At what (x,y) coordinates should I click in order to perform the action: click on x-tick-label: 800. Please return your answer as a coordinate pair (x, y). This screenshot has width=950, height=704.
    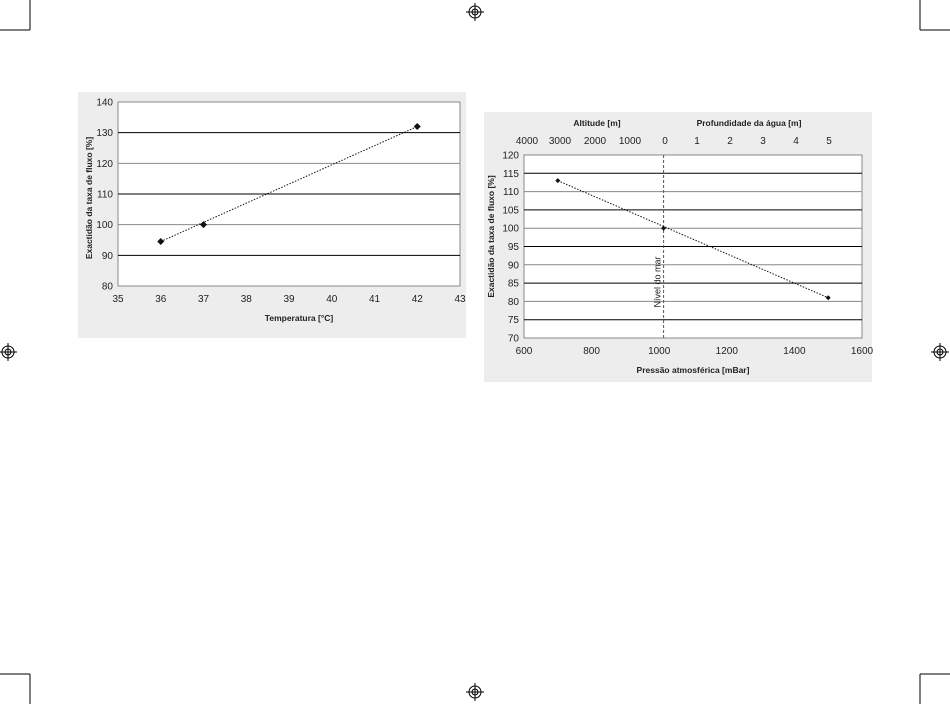
    Looking at the image, I should click on (591, 351).